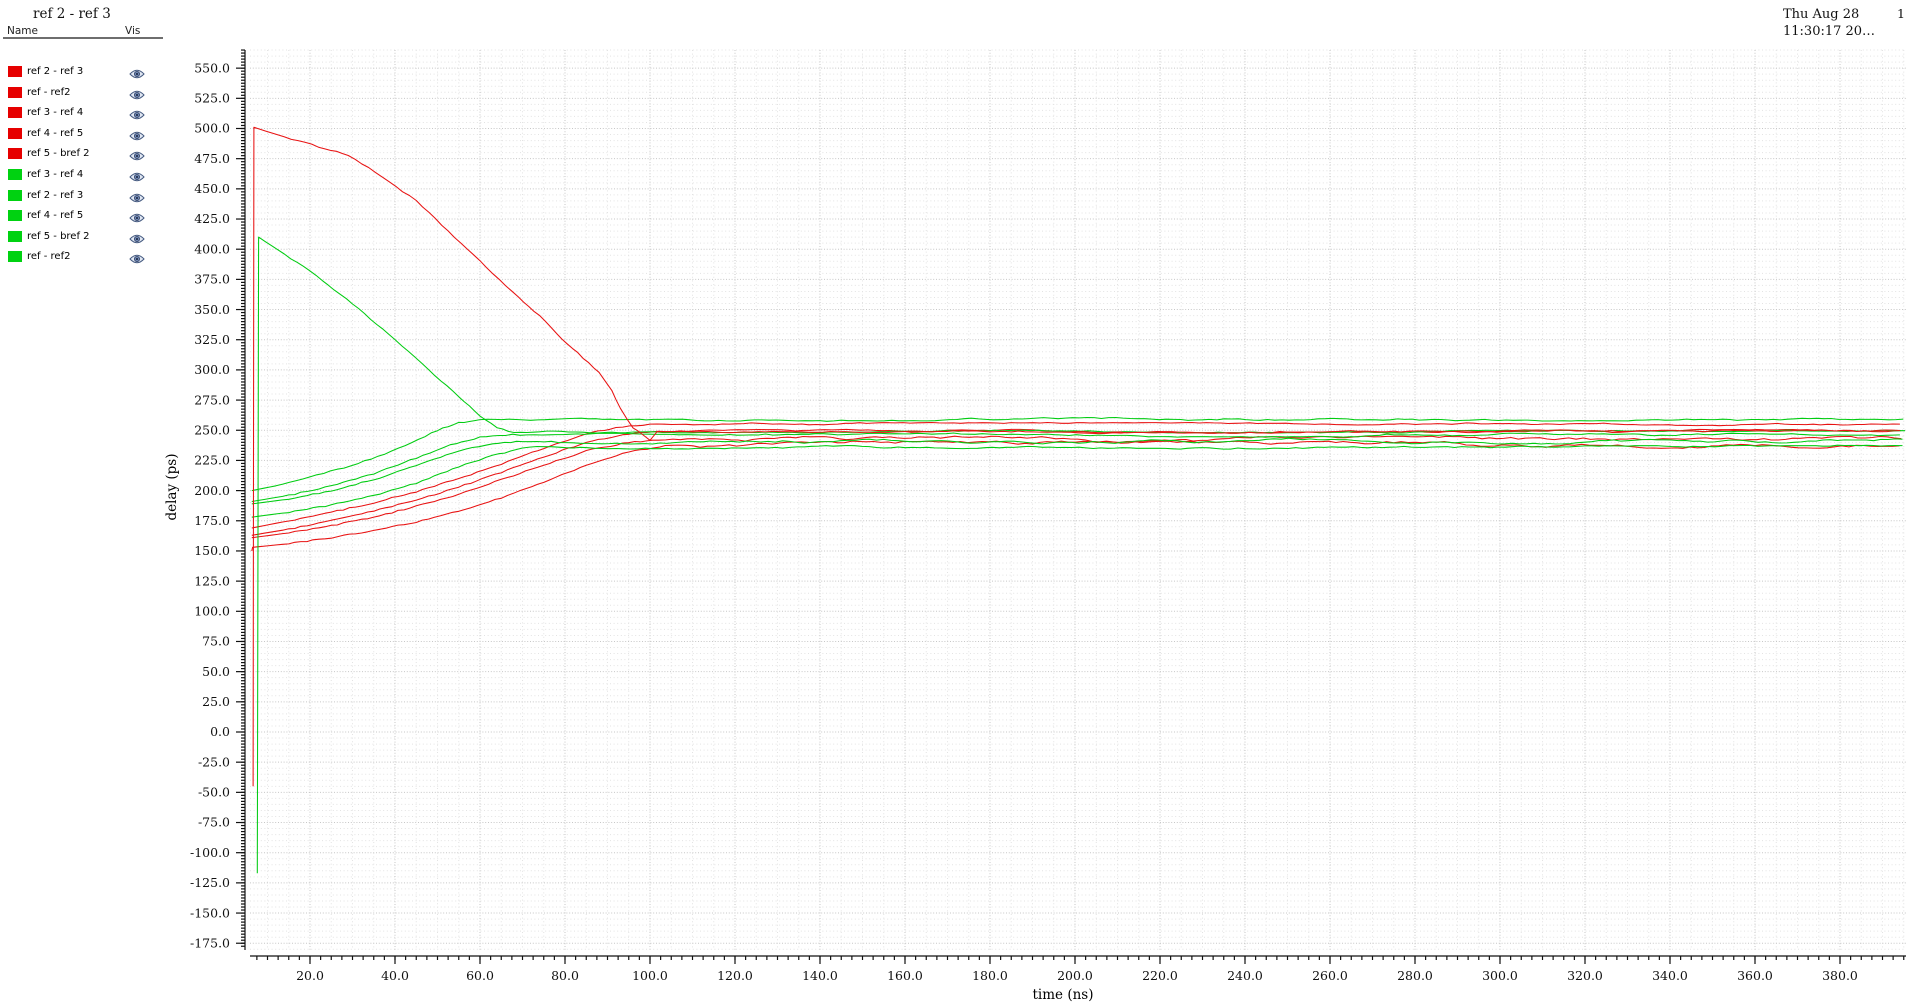  Describe the element at coordinates (212, 309) in the screenshot. I see `y-tick-label: 350.0` at that location.